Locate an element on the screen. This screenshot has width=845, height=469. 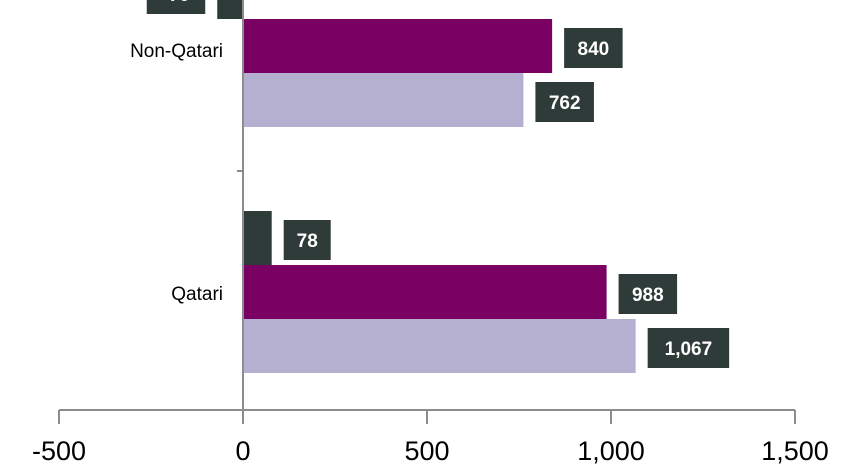
data-label: -70 is located at coordinates (175, 3).